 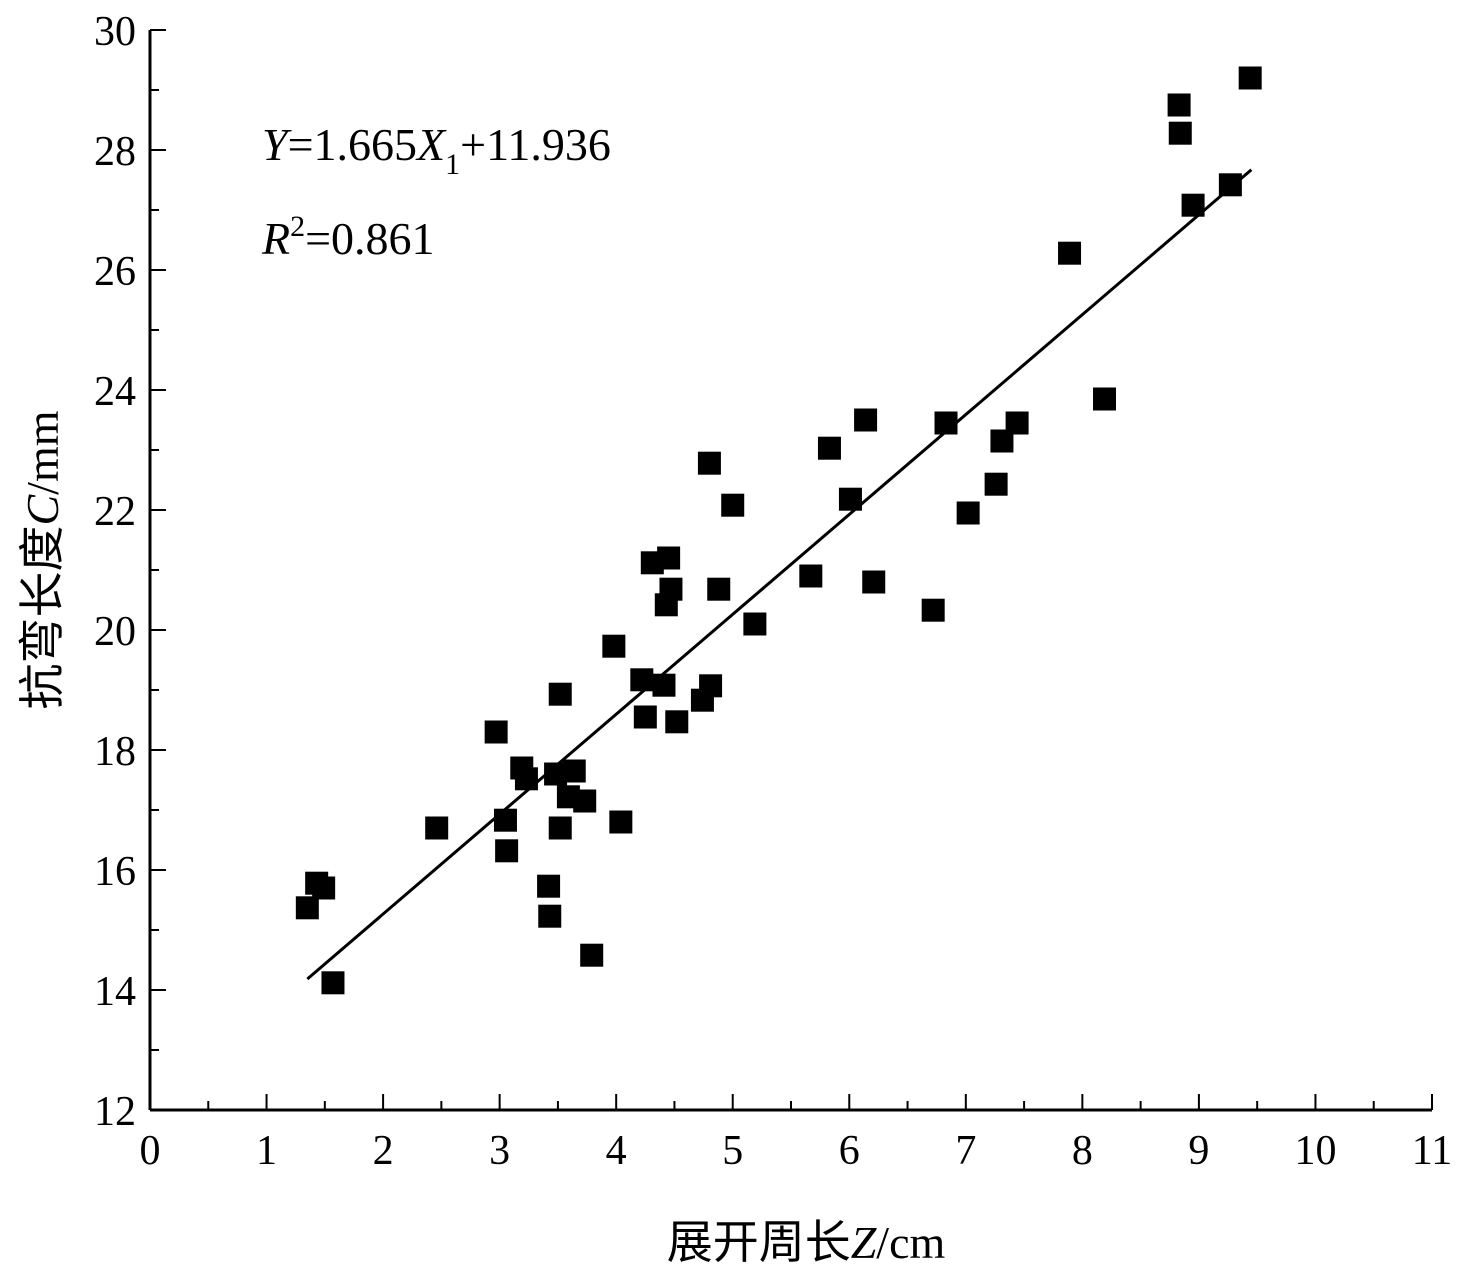 What do you see at coordinates (115, 872) in the screenshot?
I see `y-tick-label: 16` at bounding box center [115, 872].